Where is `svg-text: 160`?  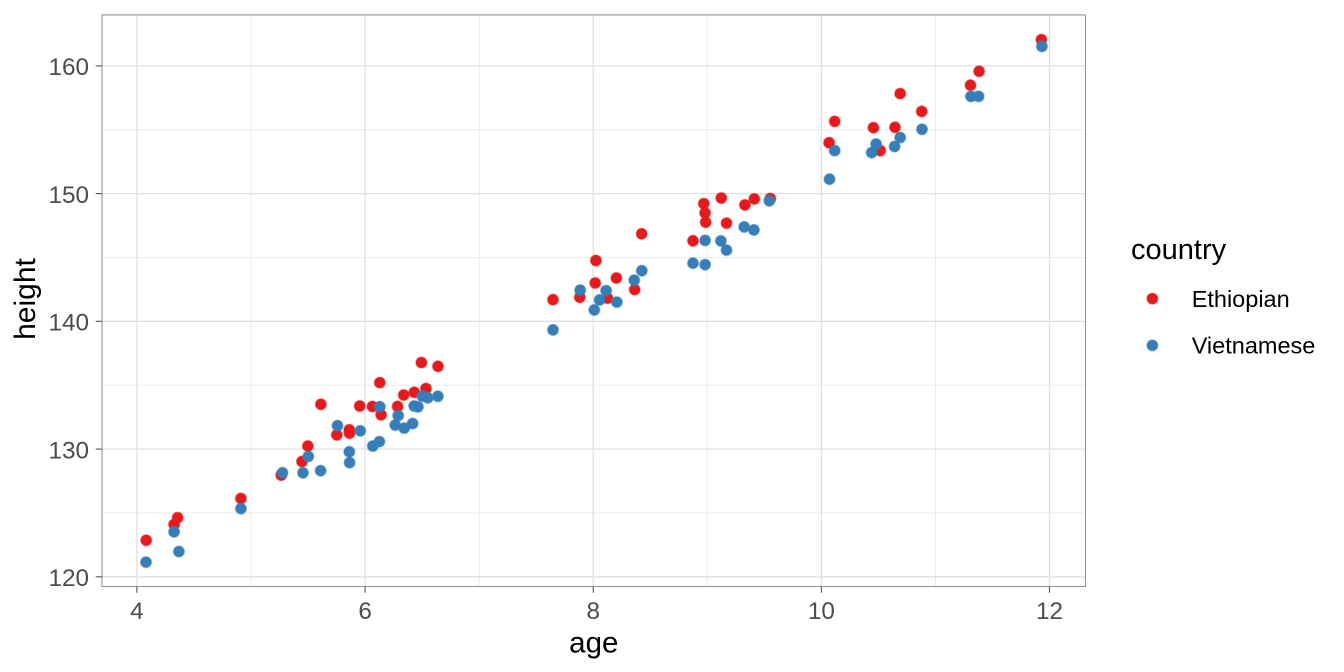 svg-text: 160 is located at coordinates (68, 67).